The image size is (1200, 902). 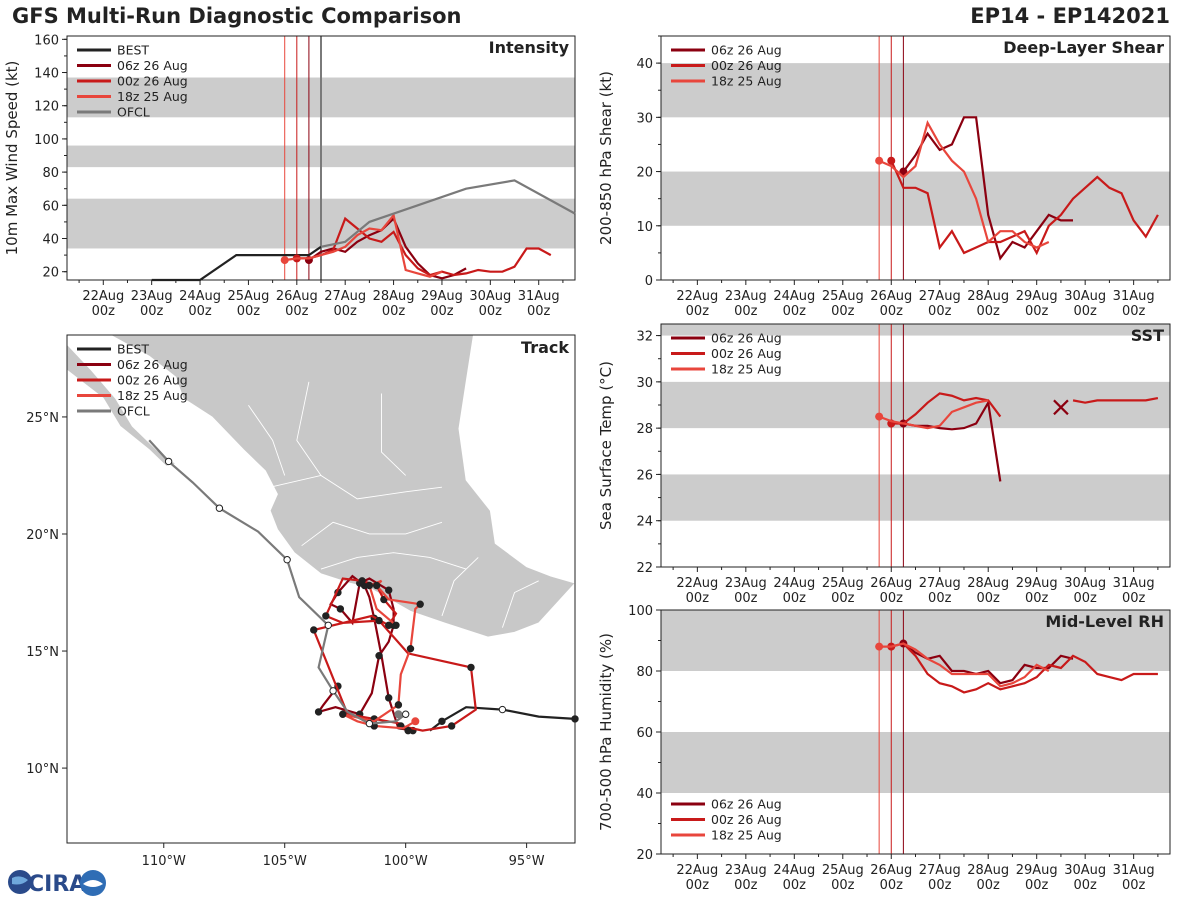 What do you see at coordinates (164, 861) in the screenshot?
I see `x-tick-label: 110°W` at bounding box center [164, 861].